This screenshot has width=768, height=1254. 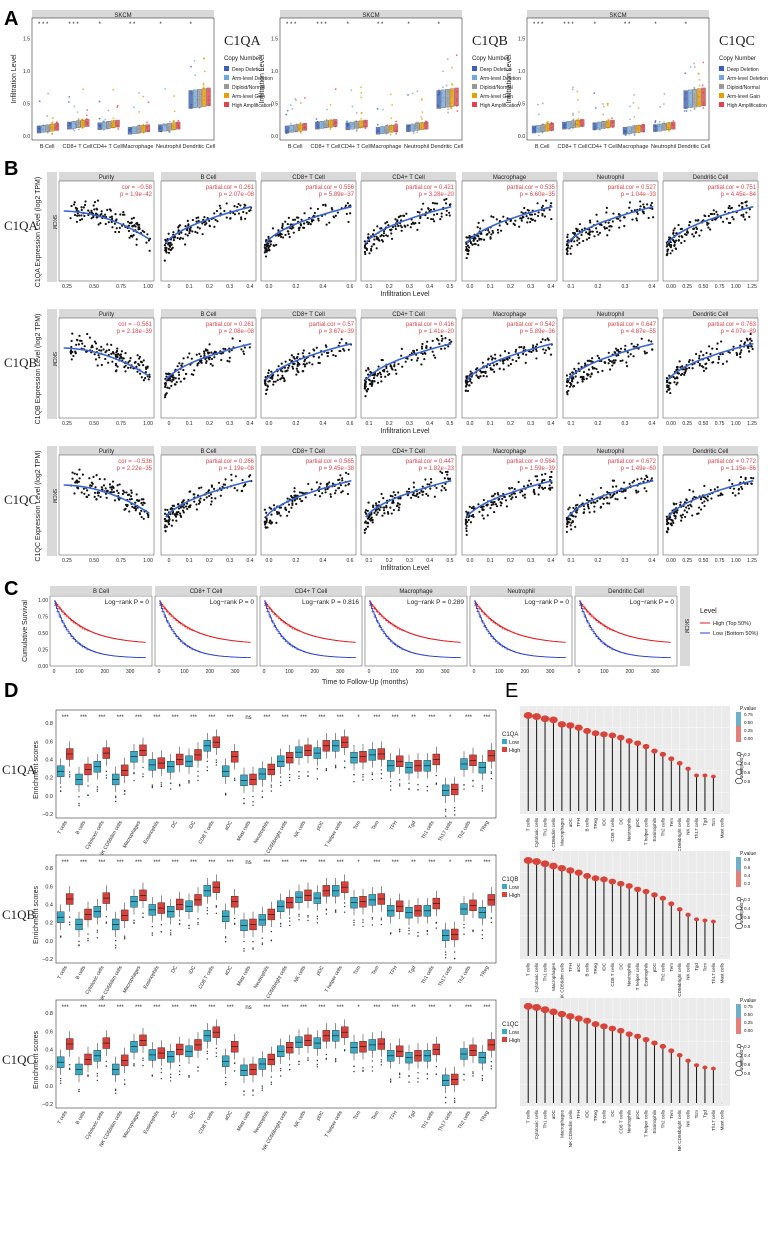 What do you see at coordinates (371, 14) in the screenshot?
I see `cnv-strip` at bounding box center [371, 14].